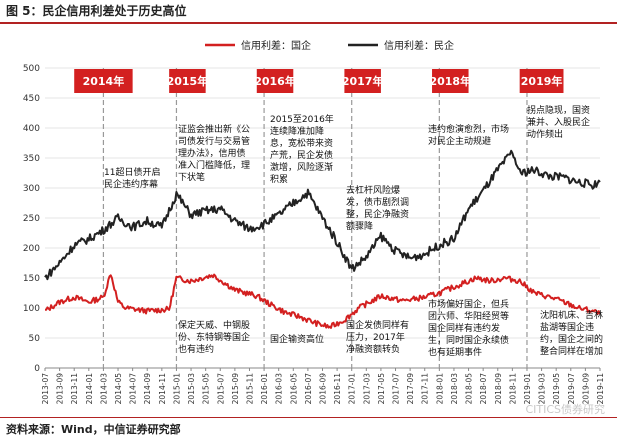 The height and width of the screenshot is (440, 617). I want to click on x-tick-label: 2017-01, so click(352, 389).